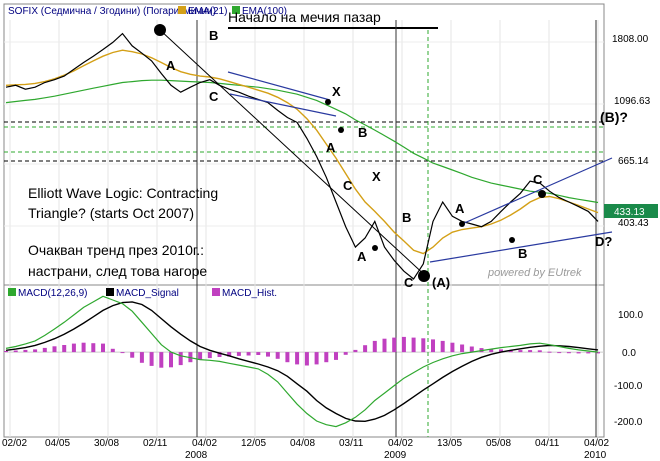  Describe the element at coordinates (182, 10) in the screenshot. I see `ema21-legend-swatch` at that location.